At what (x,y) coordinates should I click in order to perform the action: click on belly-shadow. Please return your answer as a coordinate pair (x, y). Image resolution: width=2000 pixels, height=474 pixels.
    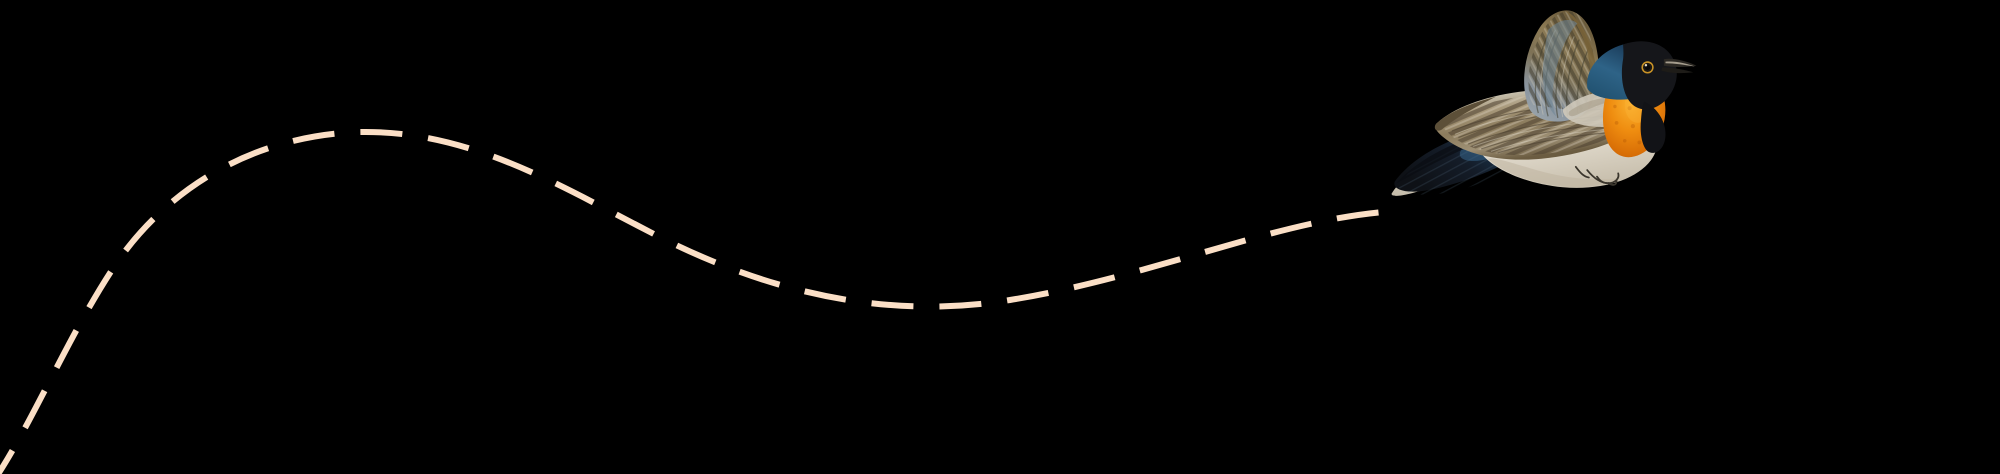
    Looking at the image, I should click on (1553, 172).